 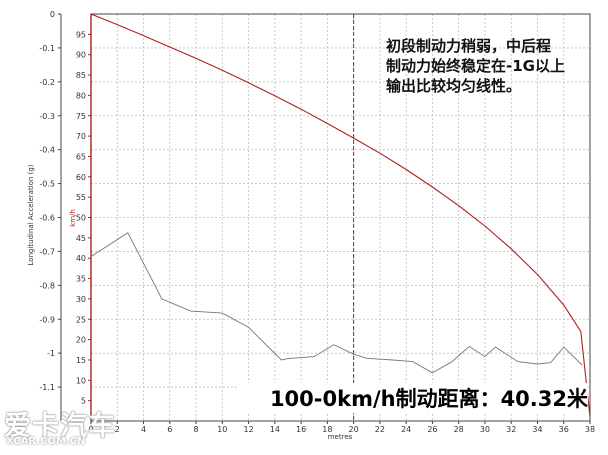 I want to click on speed-tick-label: 20, so click(x=81, y=340).